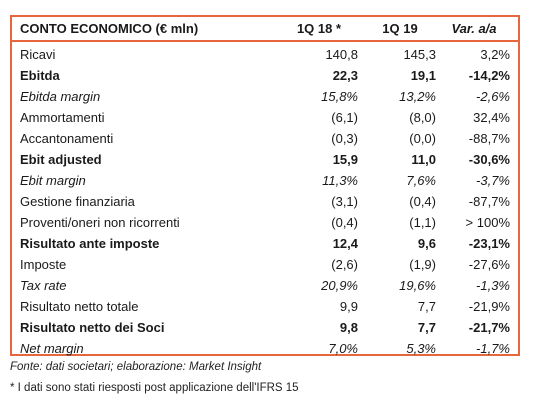 This screenshot has width=535, height=400. Describe the element at coordinates (489, 327) in the screenshot. I see `value-var: -21,7%` at that location.